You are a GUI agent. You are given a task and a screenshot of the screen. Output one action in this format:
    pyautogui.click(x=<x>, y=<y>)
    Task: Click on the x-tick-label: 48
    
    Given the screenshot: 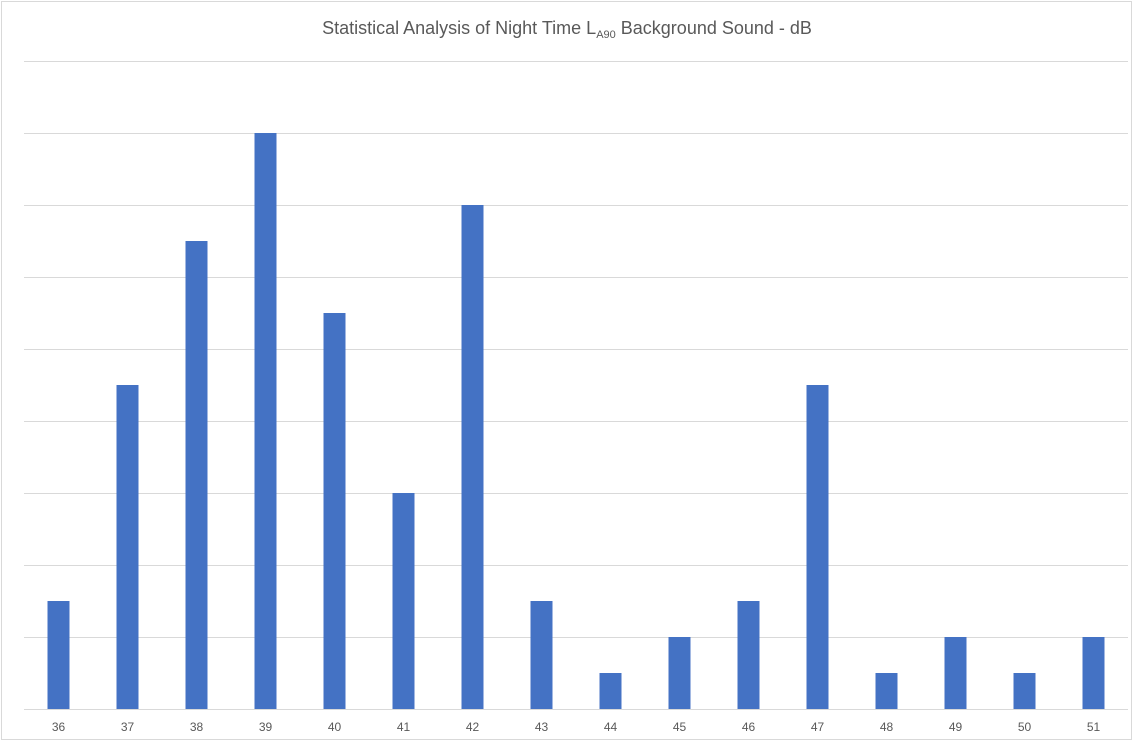 What is the action you would take?
    pyautogui.click(x=887, y=727)
    